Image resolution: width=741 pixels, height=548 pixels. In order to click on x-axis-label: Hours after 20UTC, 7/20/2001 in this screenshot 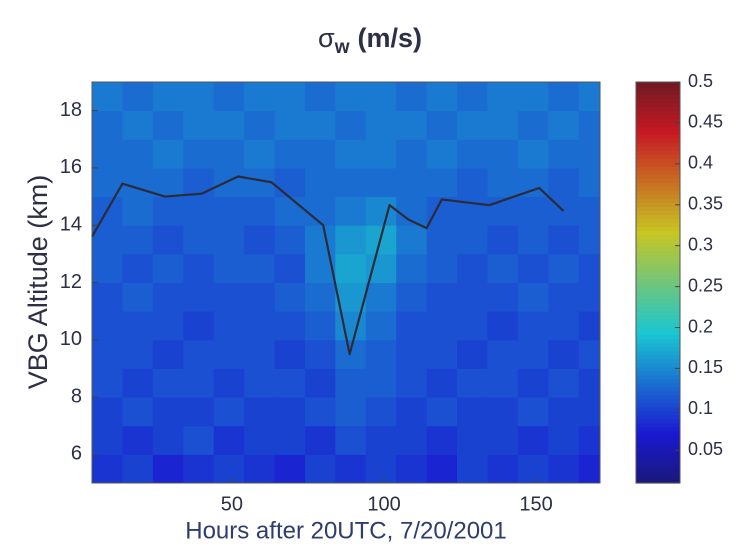, I will do `click(346, 530)`.